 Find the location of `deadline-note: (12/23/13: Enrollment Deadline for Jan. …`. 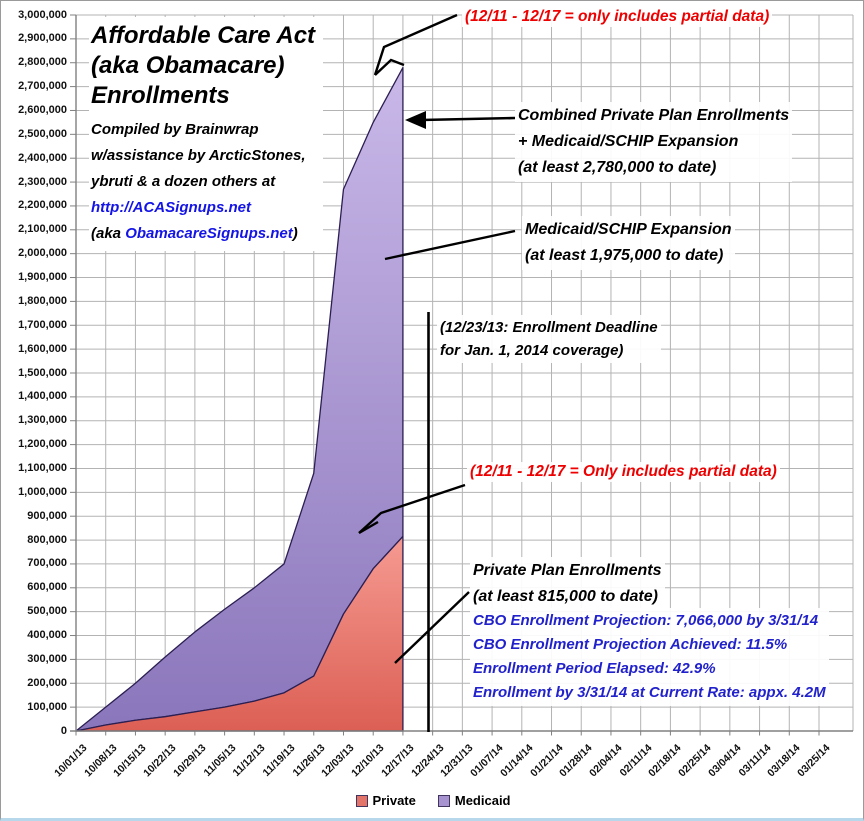

deadline-note: (12/23/13: Enrollment Deadline for Jan. … is located at coordinates (549, 339).